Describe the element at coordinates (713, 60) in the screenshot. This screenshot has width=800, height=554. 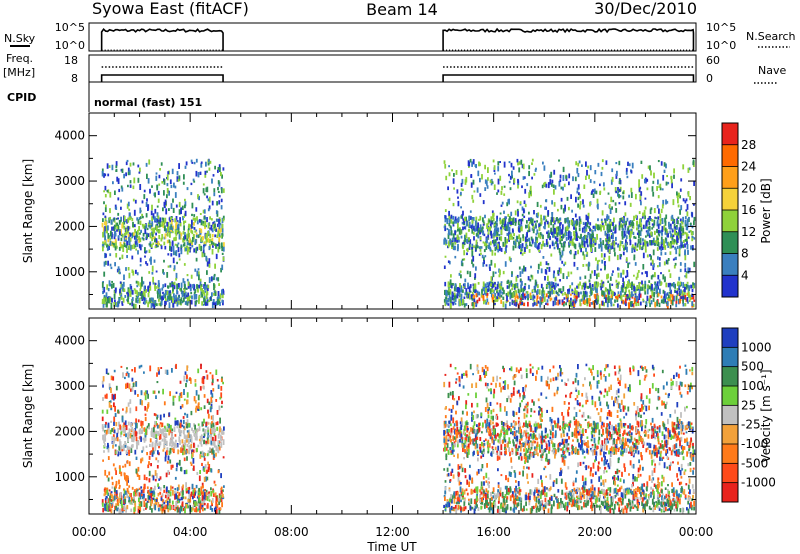
I see `nave-tick-top: 60` at that location.